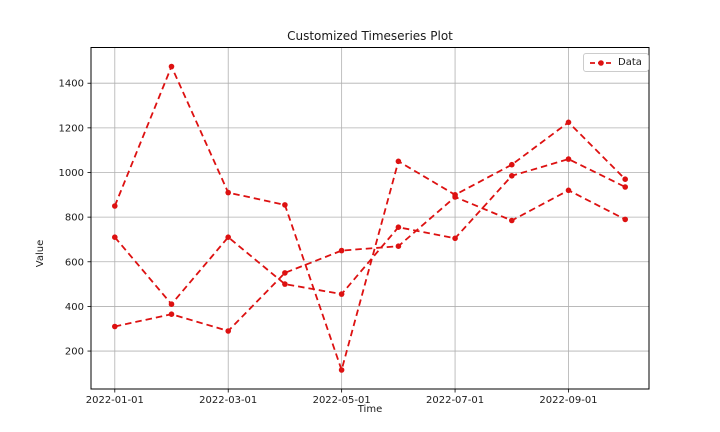 This screenshot has width=720, height=432. I want to click on chart-title: Customized Timeseries Plot, so click(370, 36).